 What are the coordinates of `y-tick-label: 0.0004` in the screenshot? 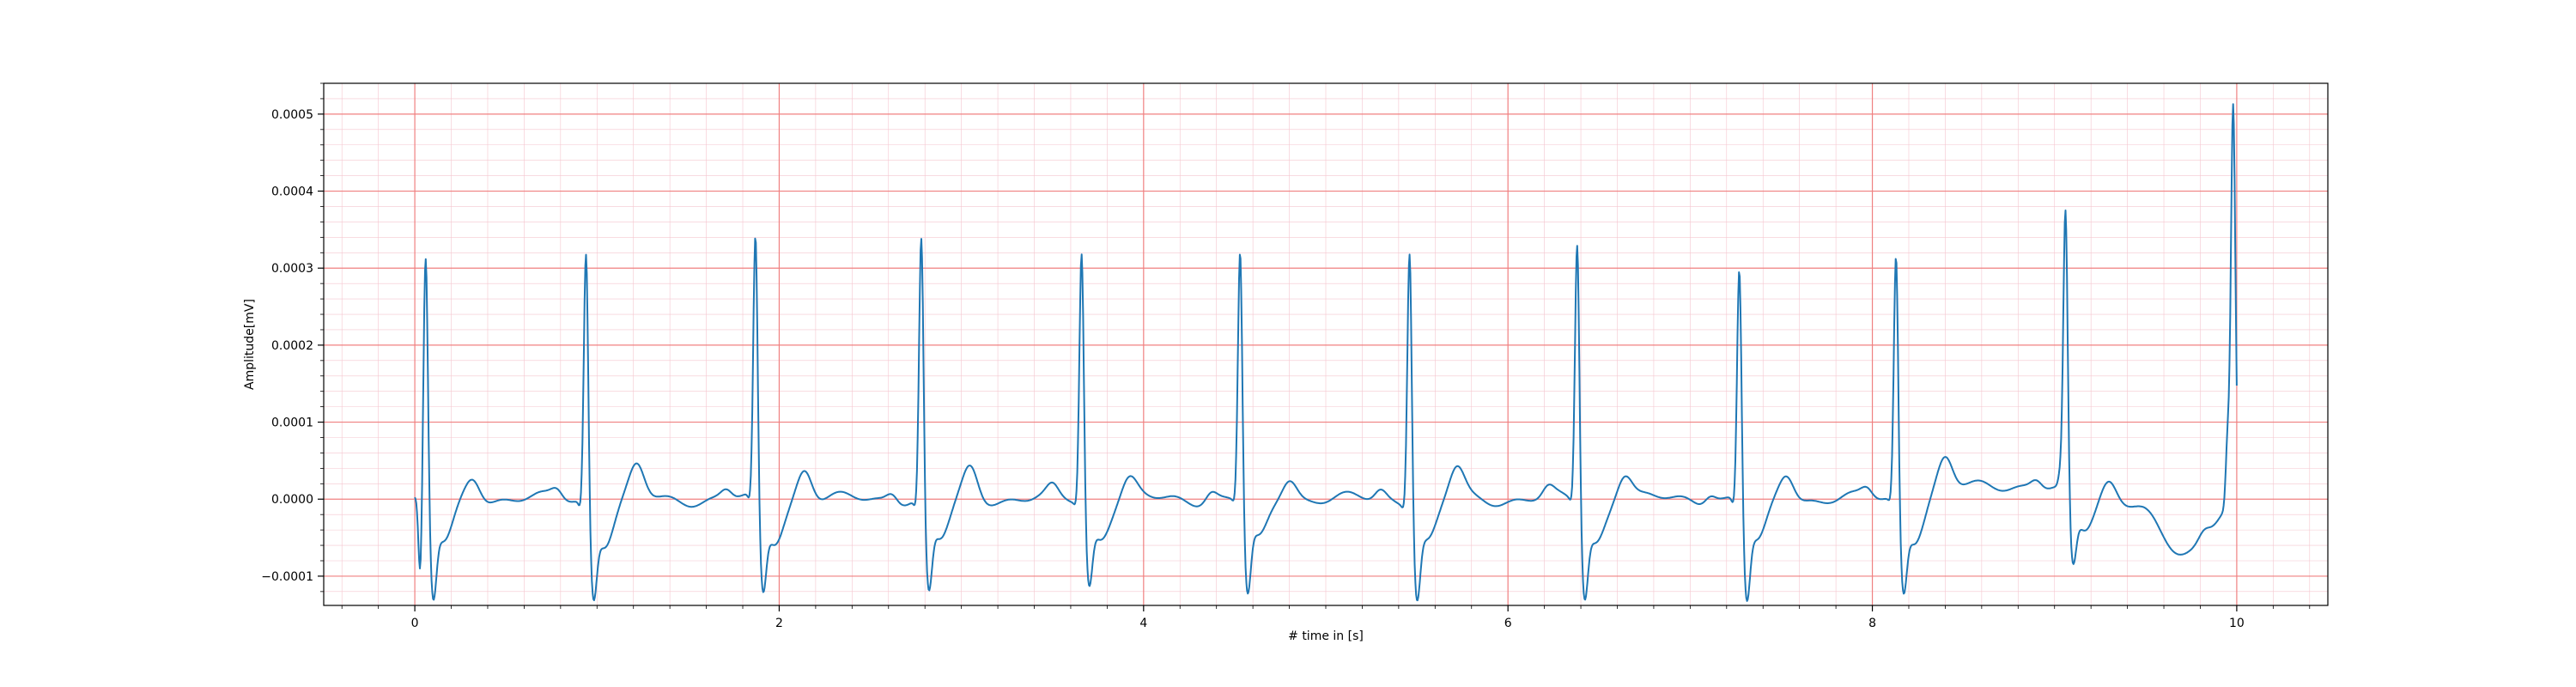 It's located at (292, 192).